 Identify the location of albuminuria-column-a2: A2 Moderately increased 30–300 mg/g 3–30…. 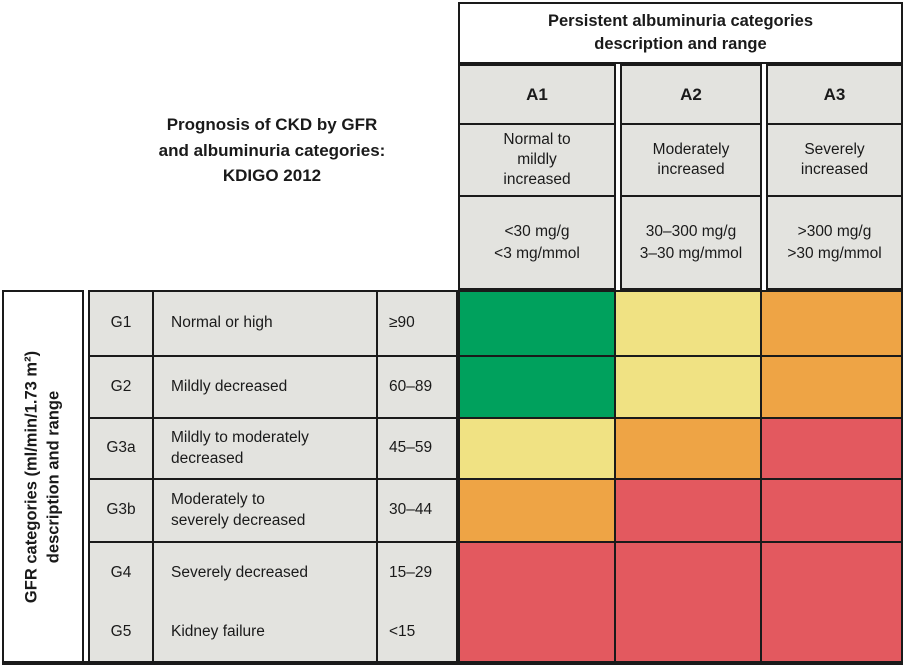
(691, 177).